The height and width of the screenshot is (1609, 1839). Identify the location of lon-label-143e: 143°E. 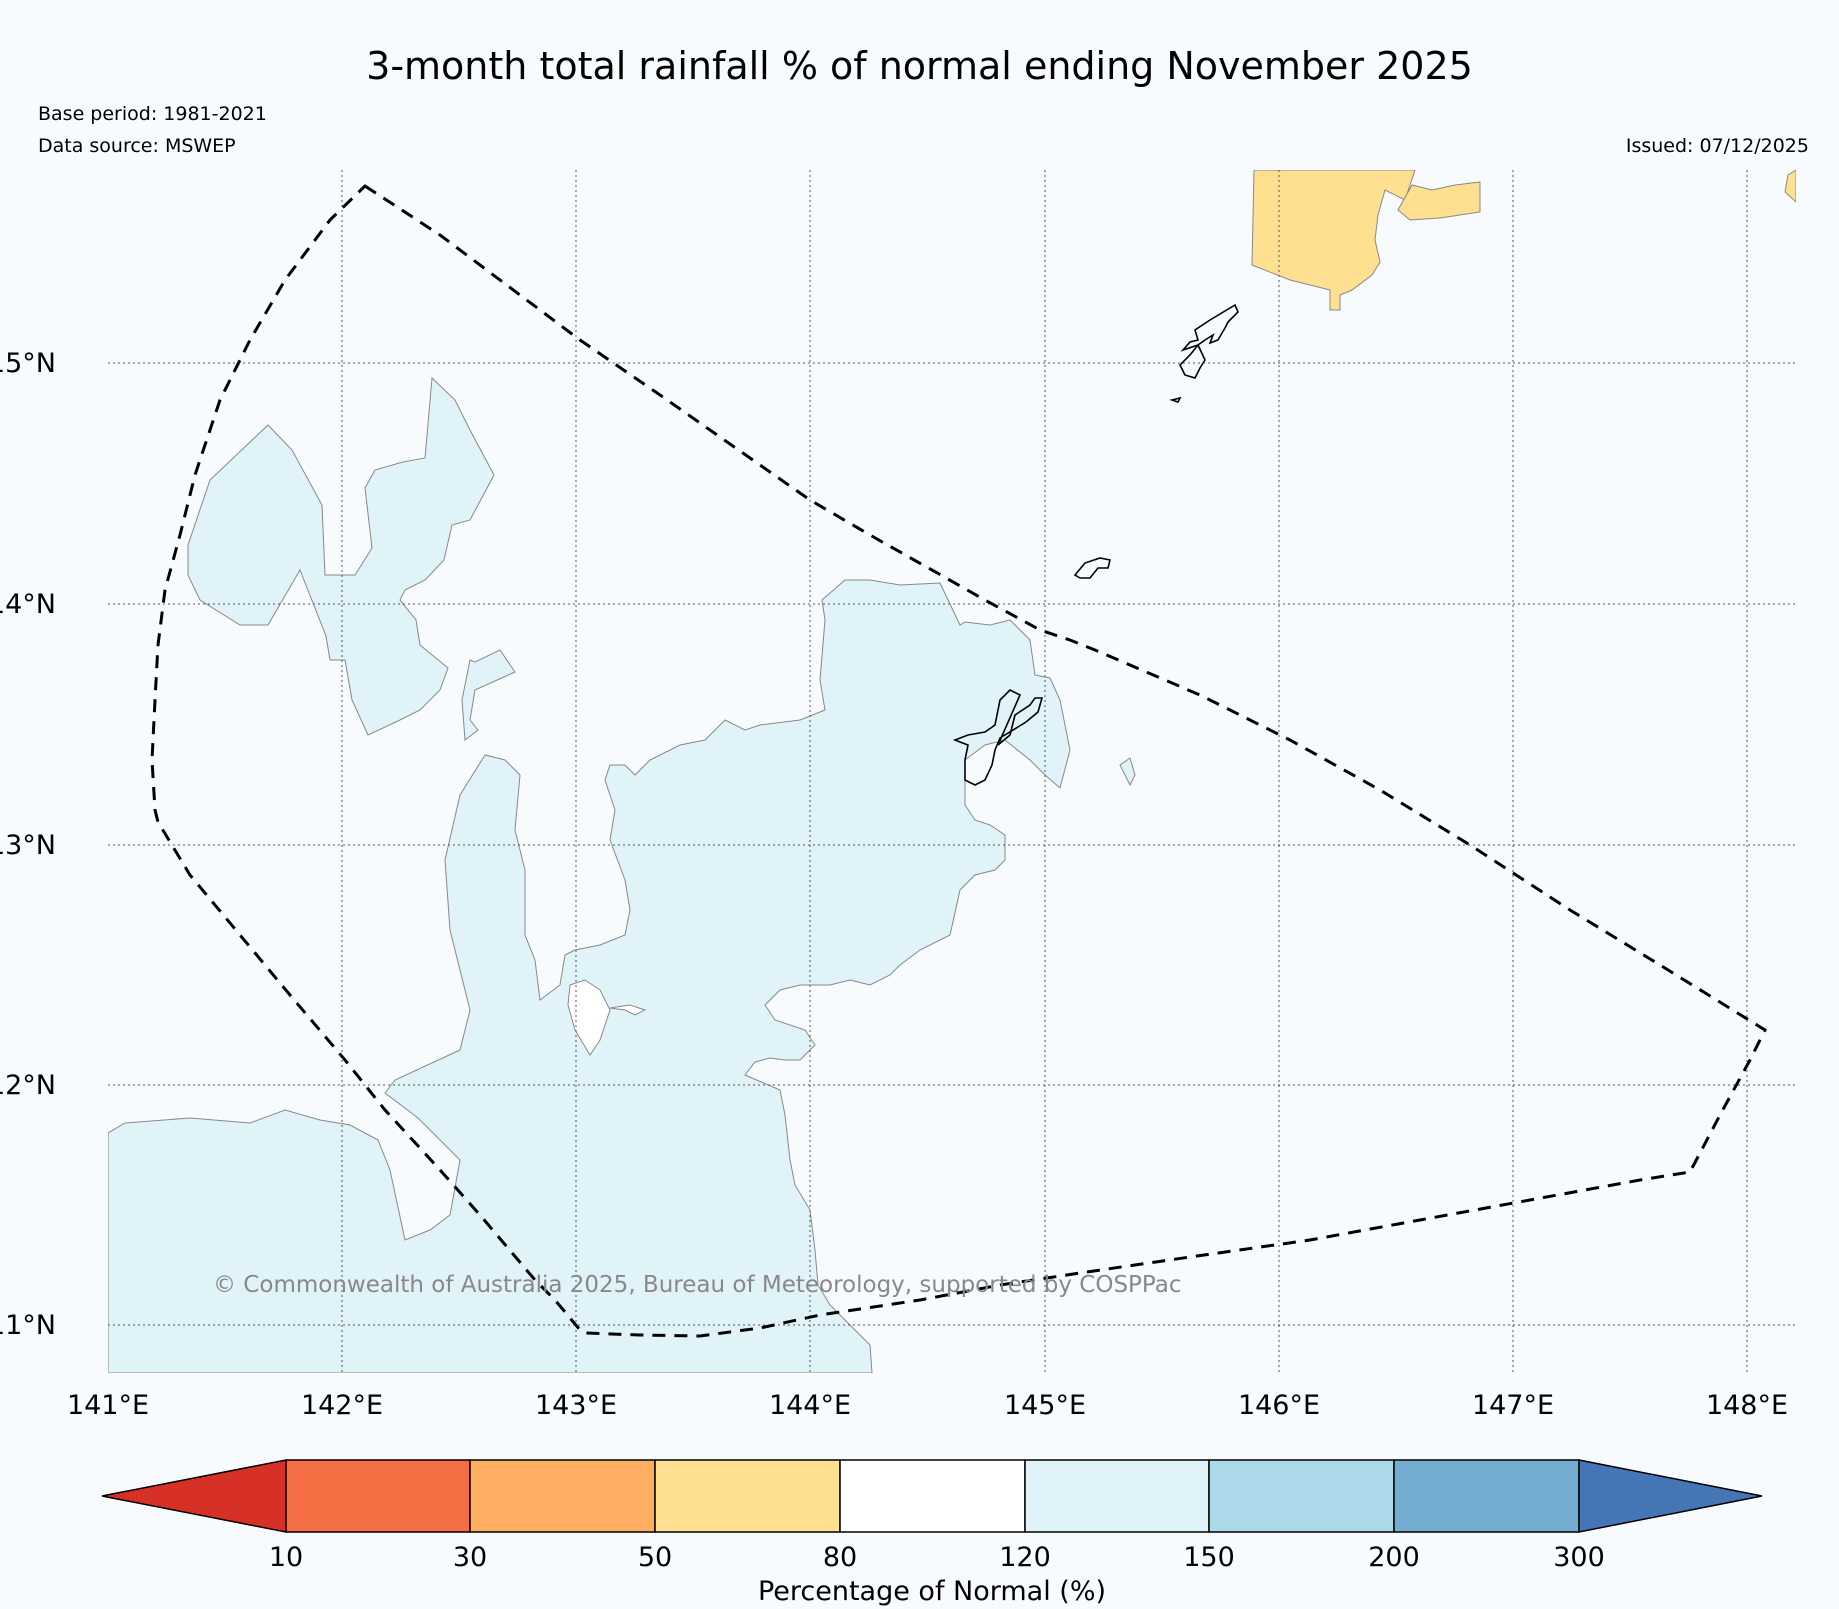
(576, 1405).